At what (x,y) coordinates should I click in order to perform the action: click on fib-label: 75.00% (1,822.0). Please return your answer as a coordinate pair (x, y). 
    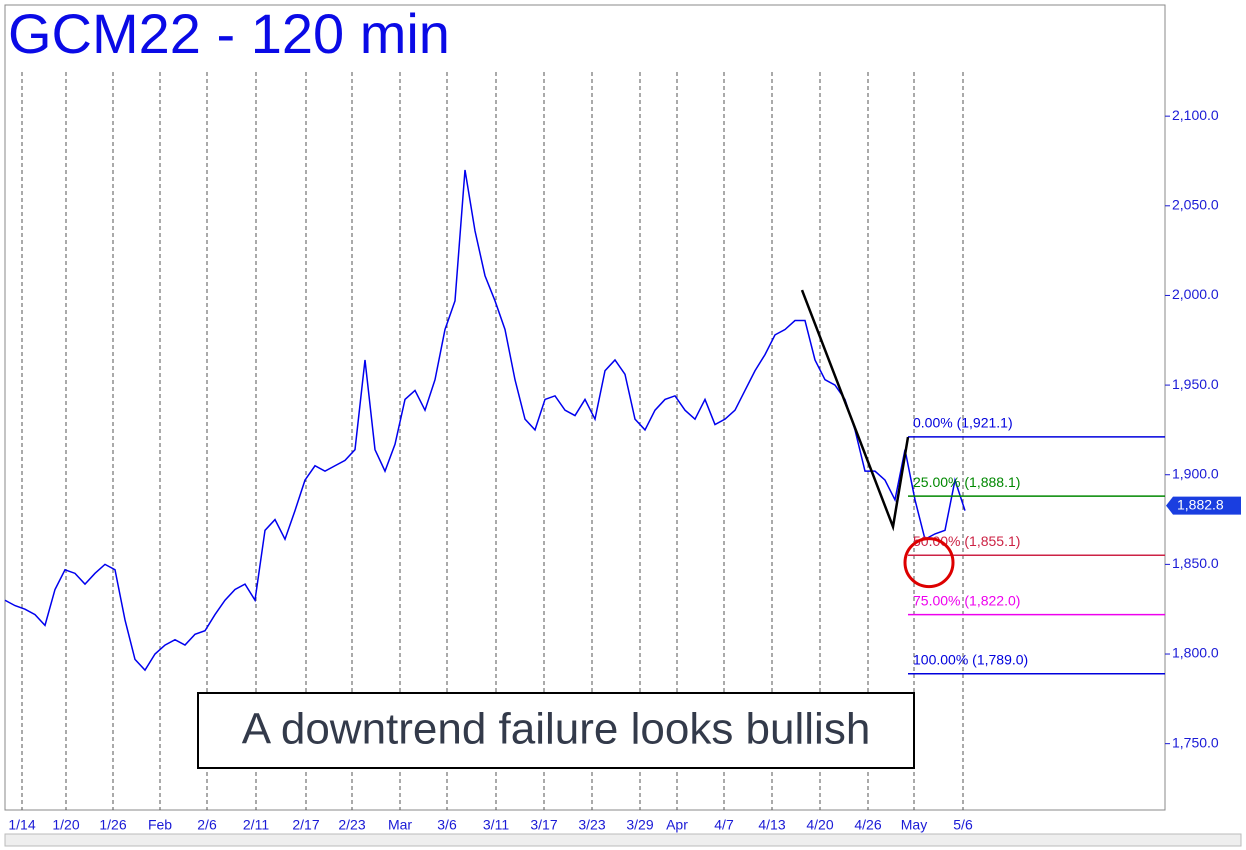
    Looking at the image, I should click on (966, 600).